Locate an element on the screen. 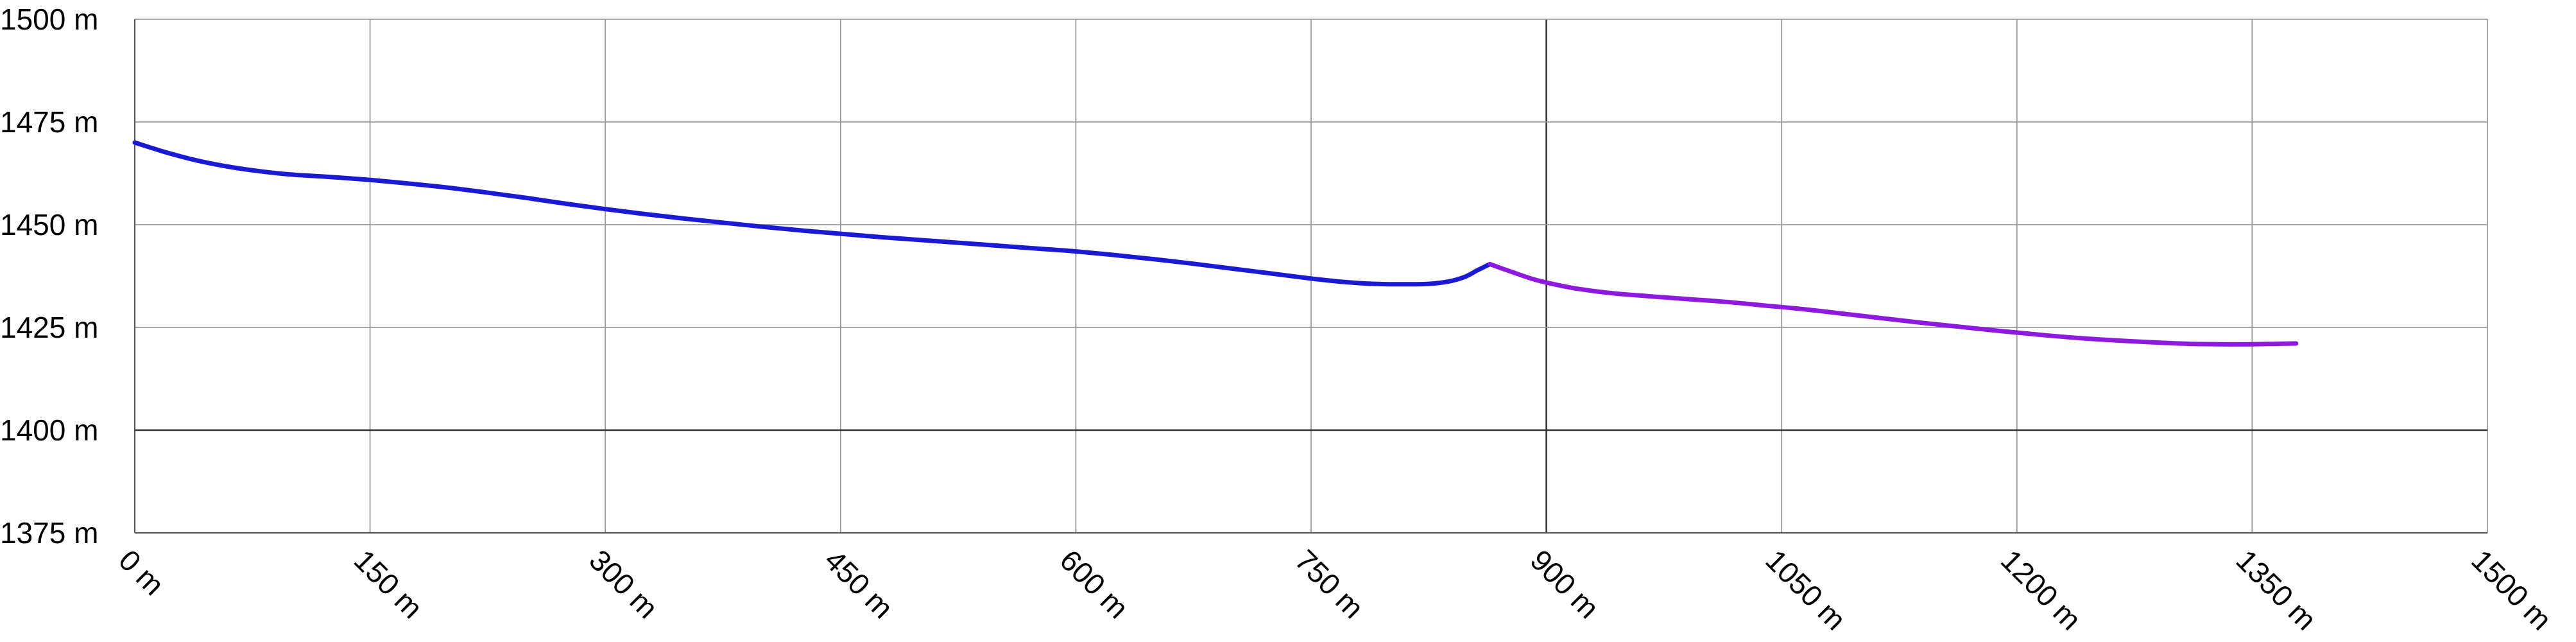 This screenshot has height=642, width=2576. x-tick-label: 600 m is located at coordinates (1094, 584).